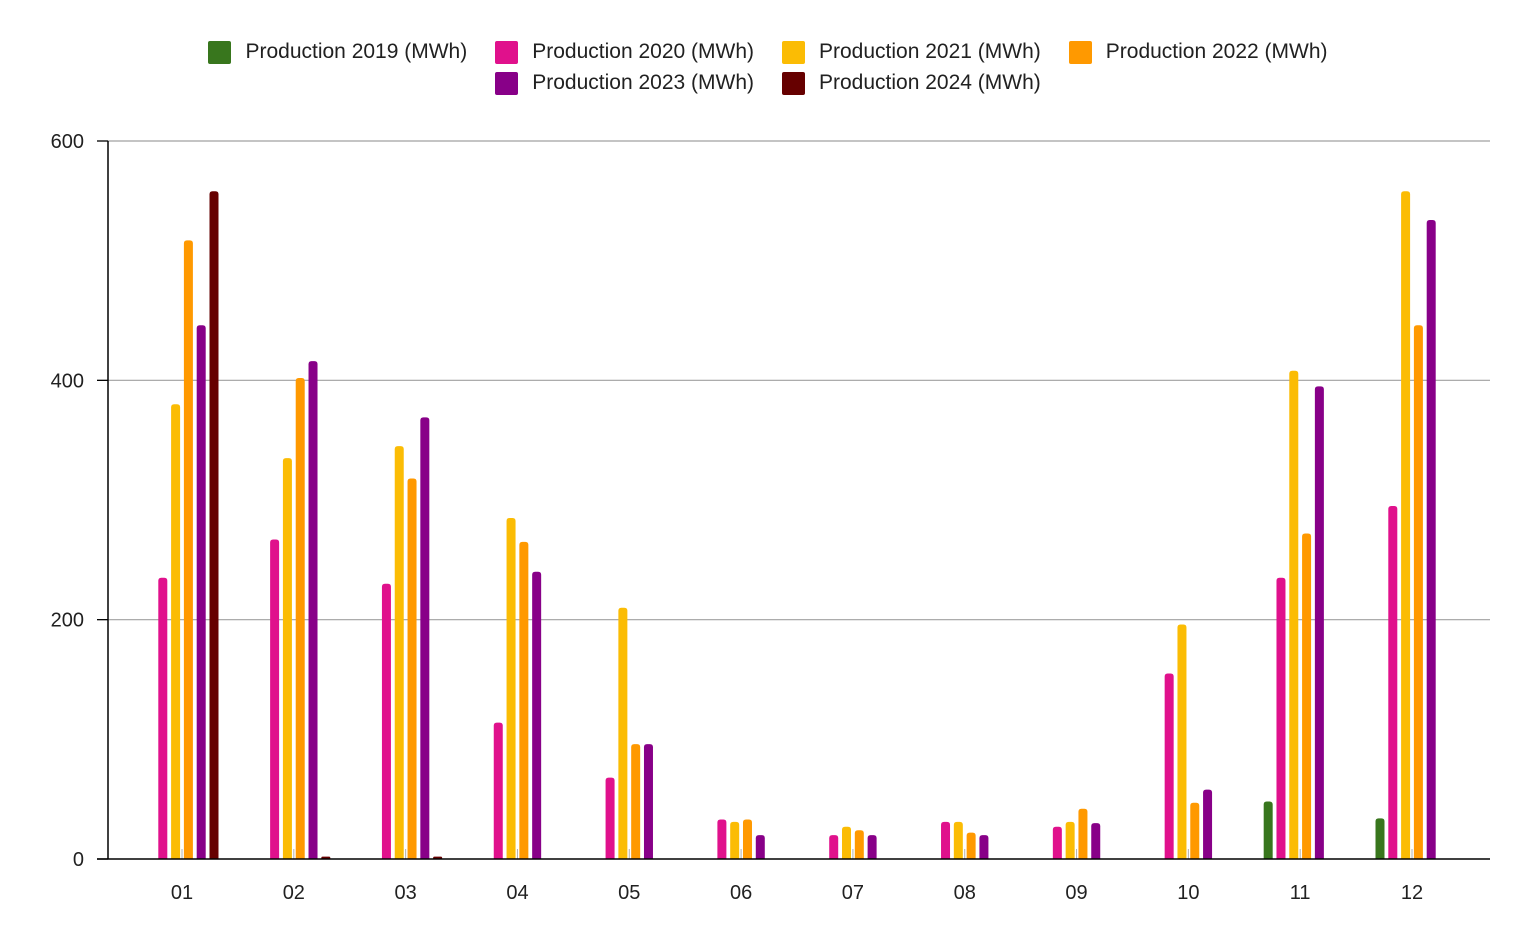 The height and width of the screenshot is (951, 1536). I want to click on legend-item: Production 2019 (MWh), so click(337, 52).